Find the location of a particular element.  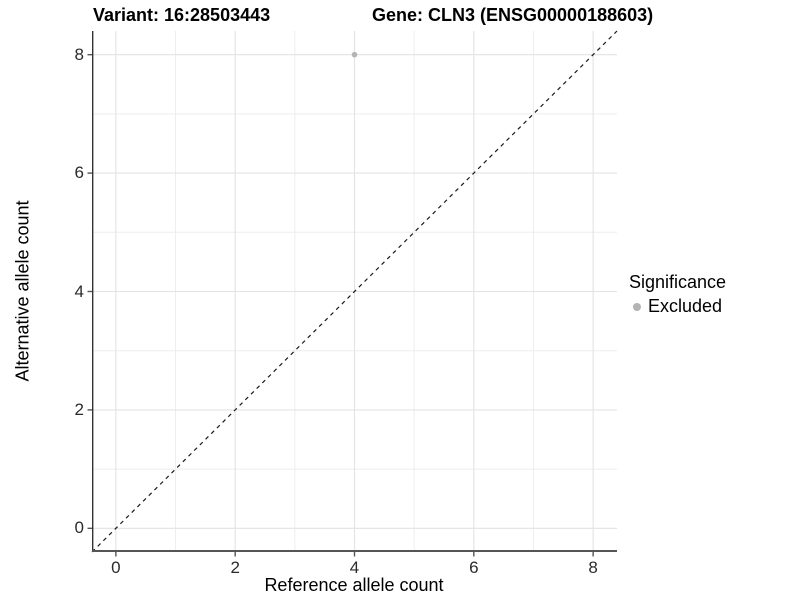

y-tick-label: 6 is located at coordinates (79, 173).